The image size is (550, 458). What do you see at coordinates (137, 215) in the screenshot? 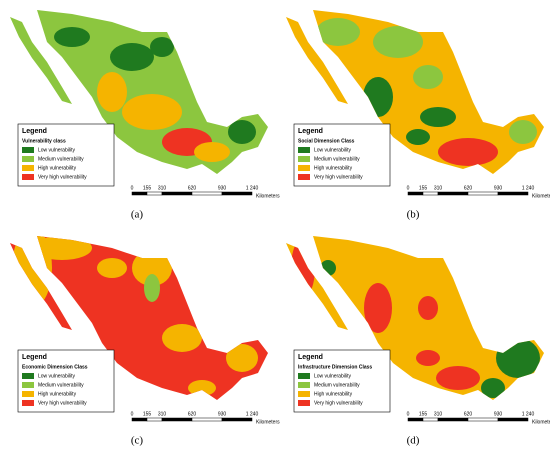
I see `caption: (a)` at bounding box center [137, 215].